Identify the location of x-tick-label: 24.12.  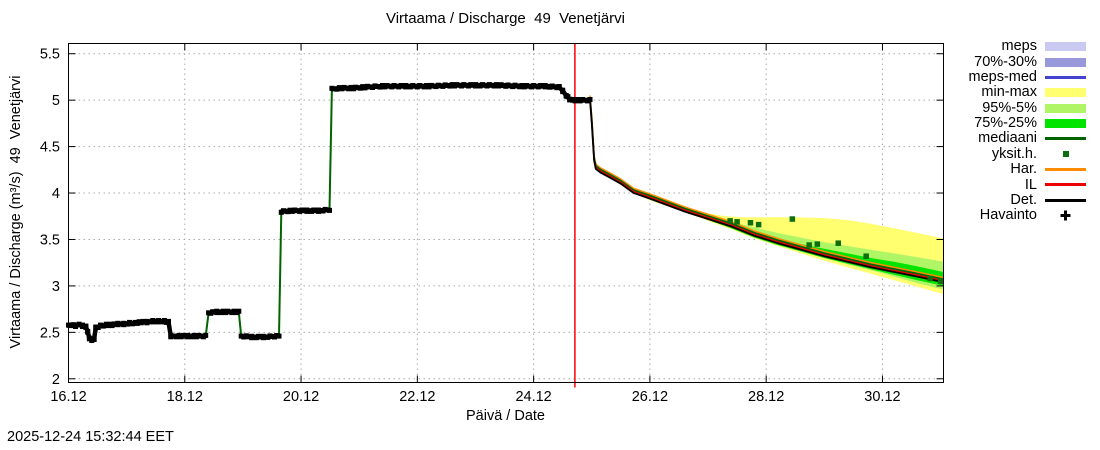
(533, 397).